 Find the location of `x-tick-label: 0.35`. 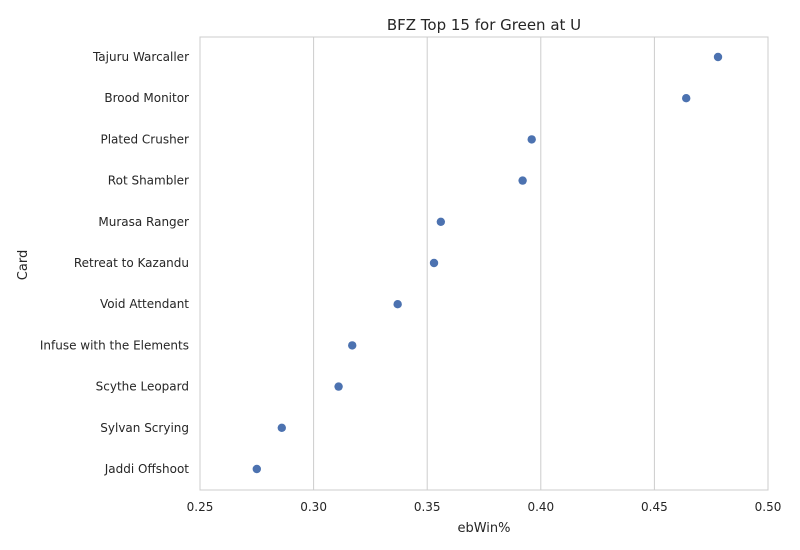

x-tick-label: 0.35 is located at coordinates (427, 507).